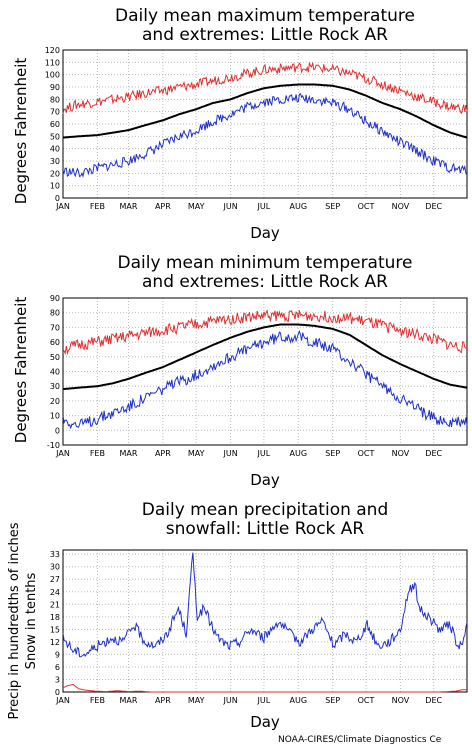 The width and height of the screenshot is (472, 745). What do you see at coordinates (14, 620) in the screenshot?
I see `y-axis-label-line1: Precip in hundredths of inches` at bounding box center [14, 620].